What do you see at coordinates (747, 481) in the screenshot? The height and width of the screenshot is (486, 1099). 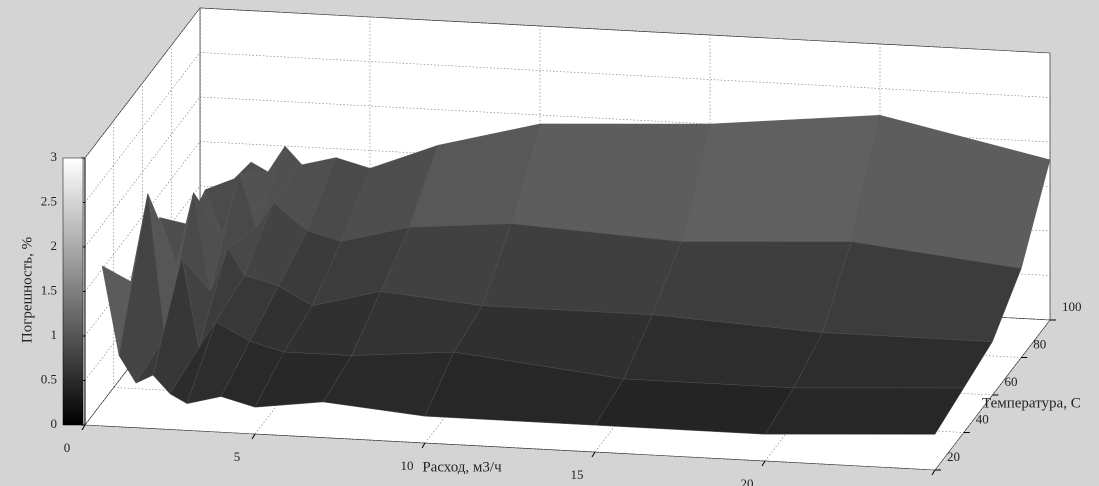 I see `x-tick-label: 20` at bounding box center [747, 481].